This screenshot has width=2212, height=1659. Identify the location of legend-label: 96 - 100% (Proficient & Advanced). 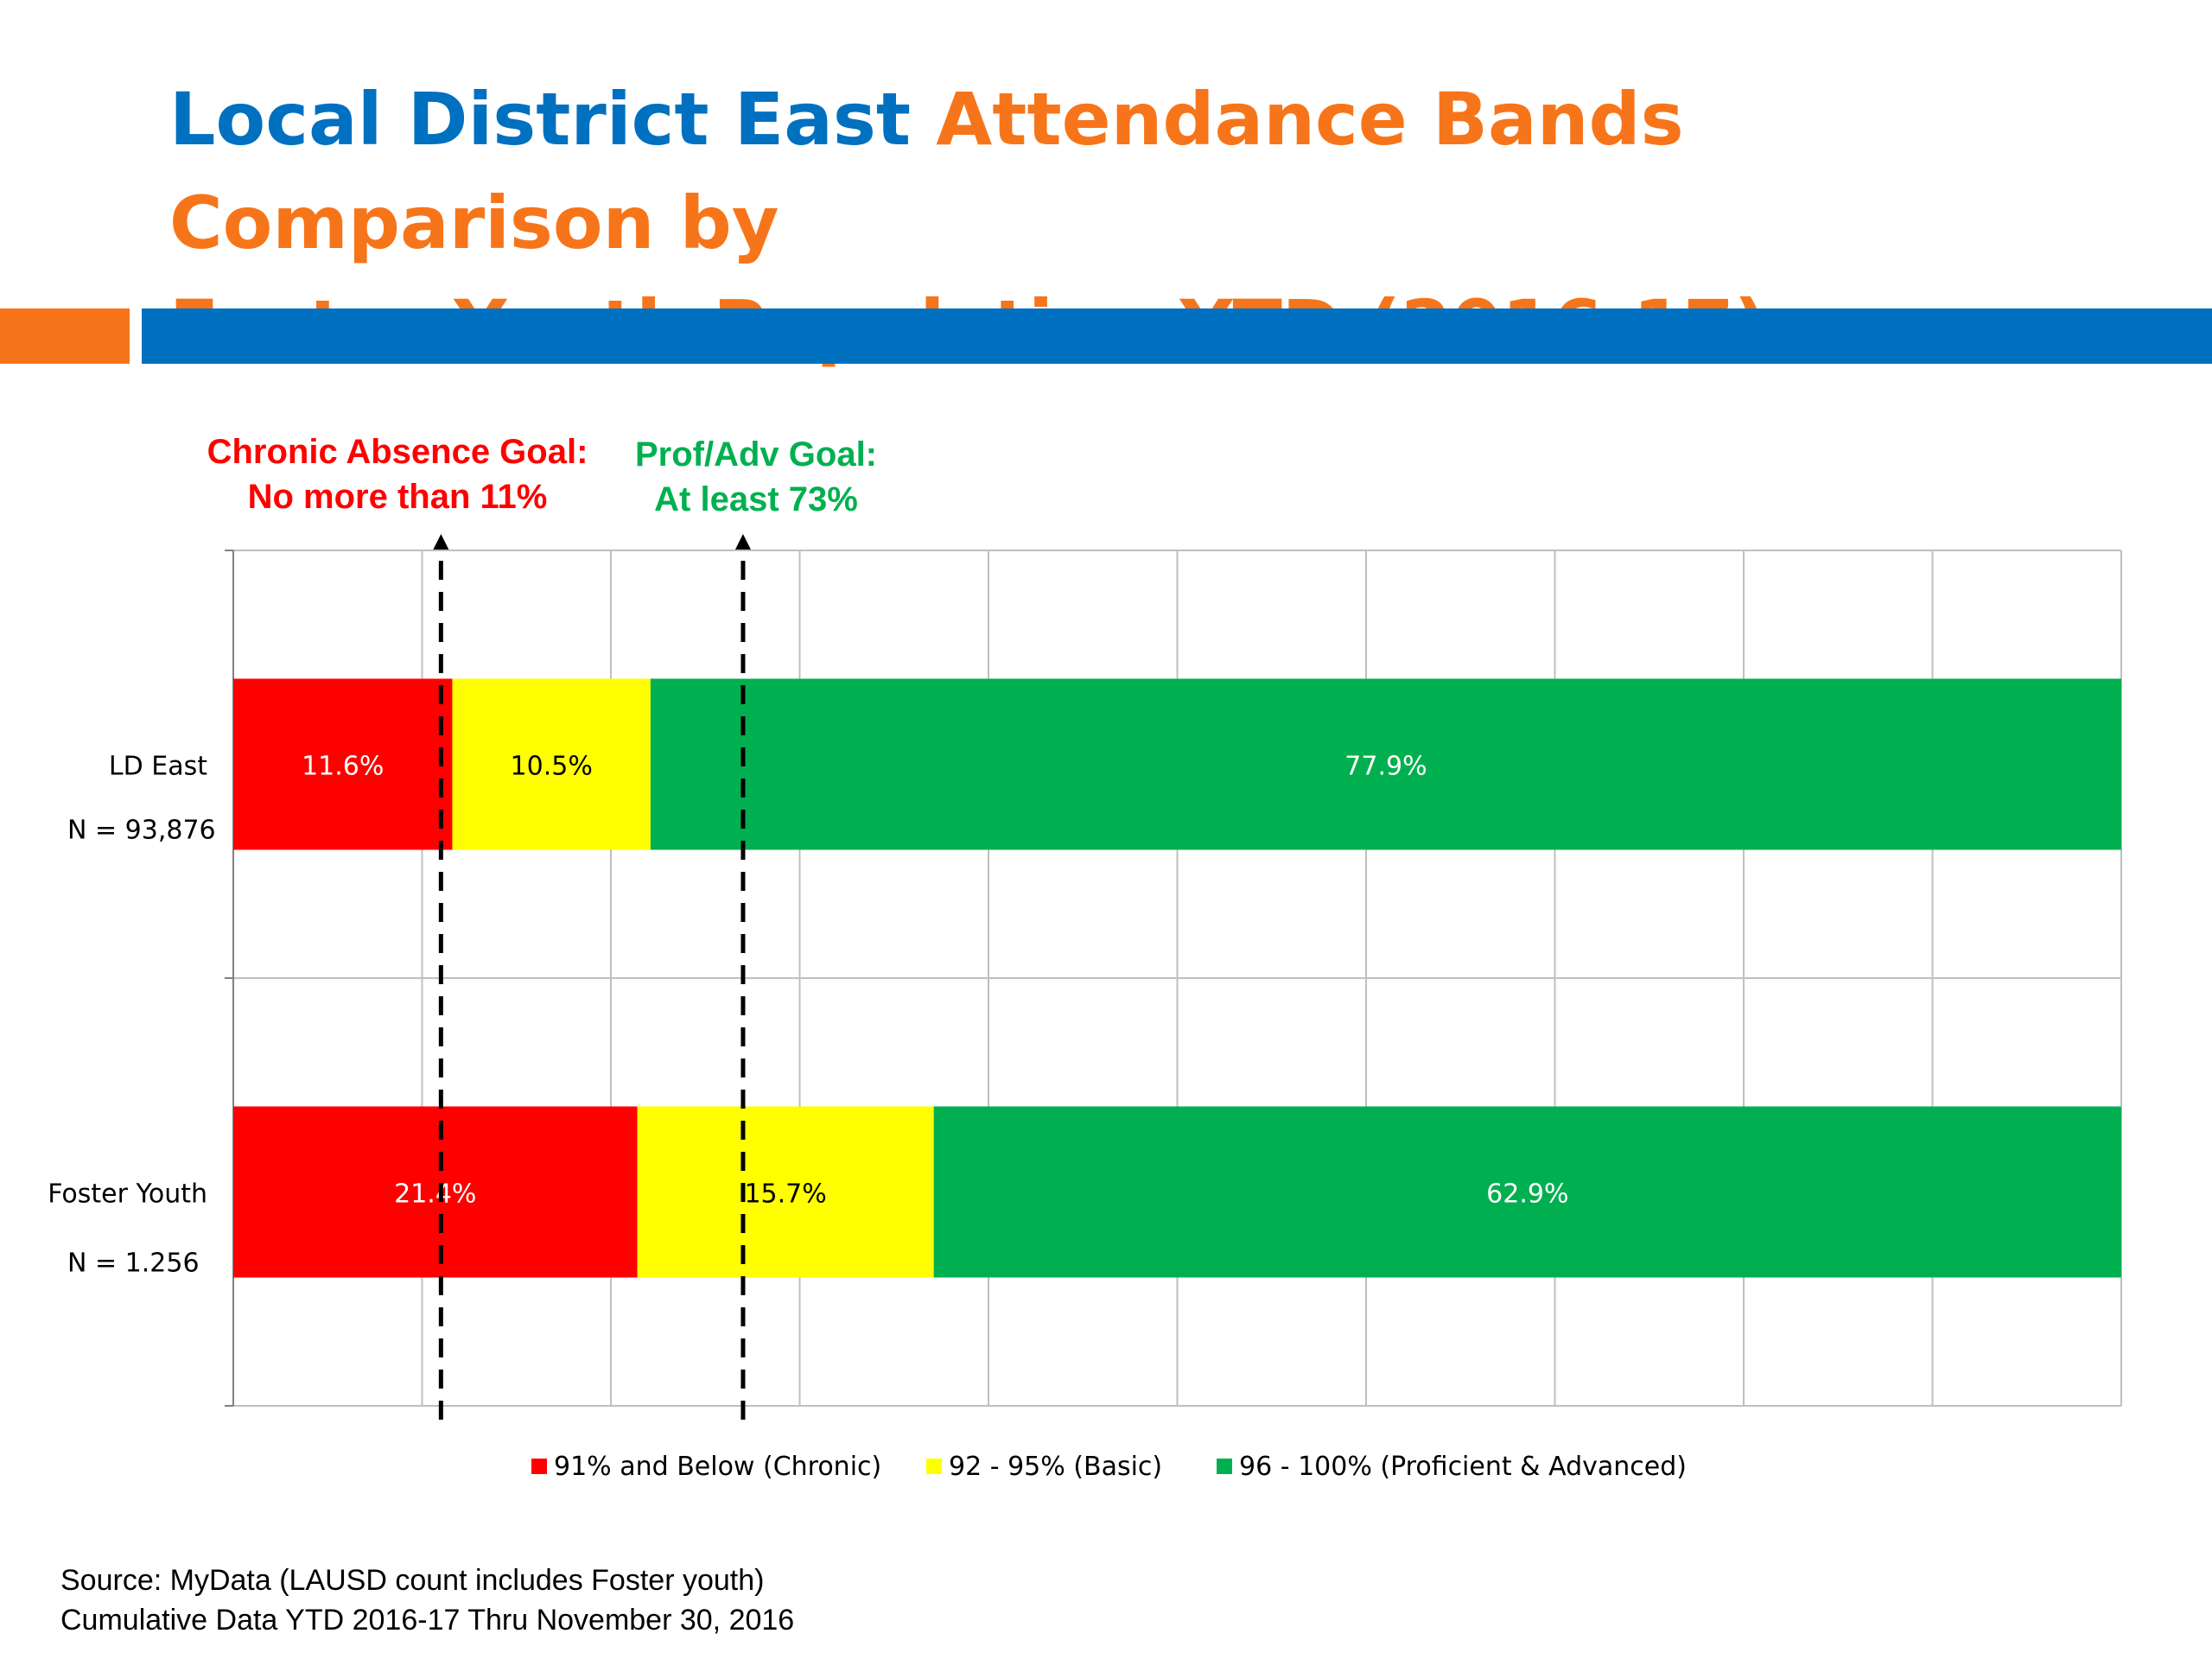
(1463, 1467).